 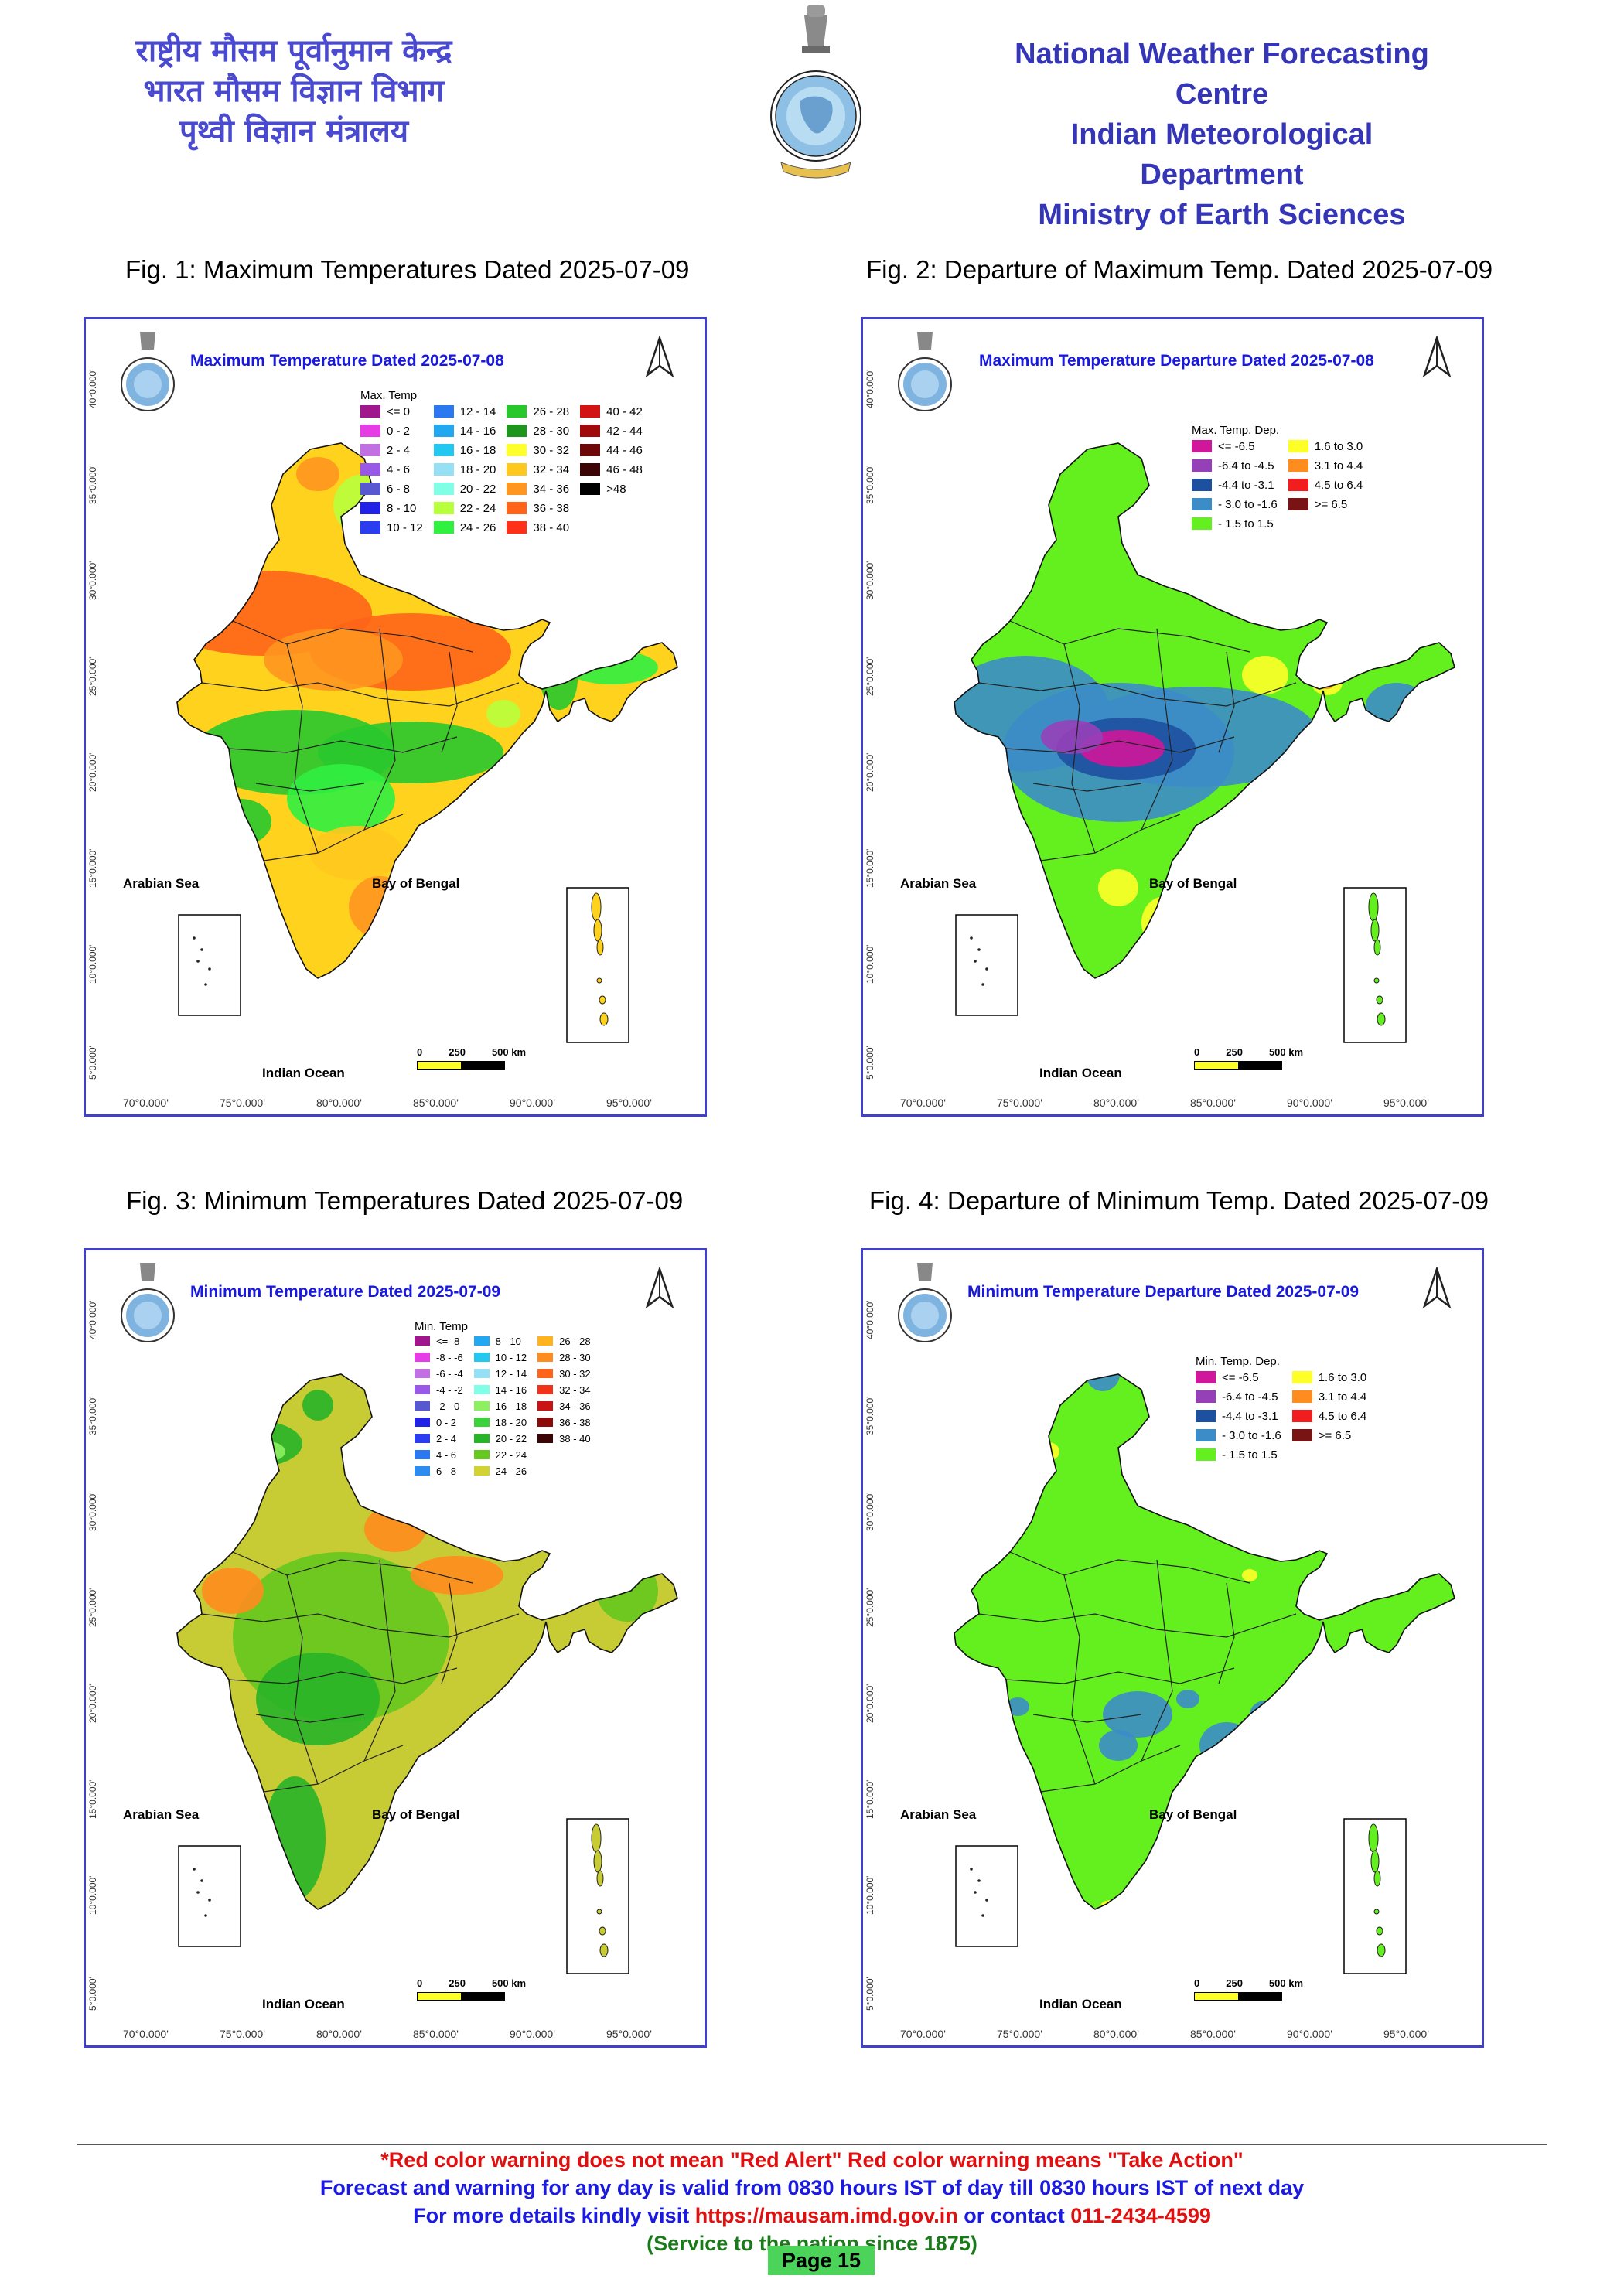 What do you see at coordinates (439, 1341) in the screenshot?
I see `legend-item: <= -8` at bounding box center [439, 1341].